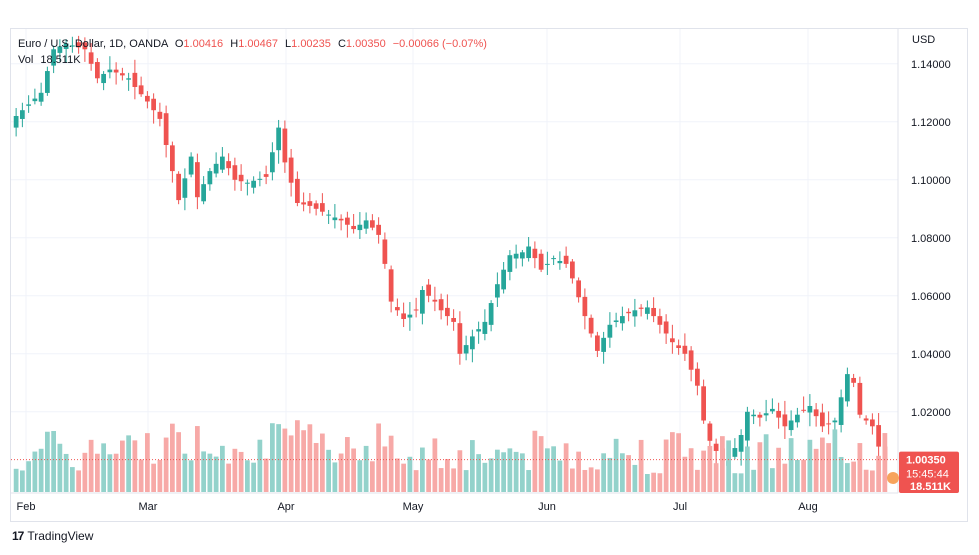  What do you see at coordinates (288, 44) in the screenshot?
I see `low-label: L` at bounding box center [288, 44].